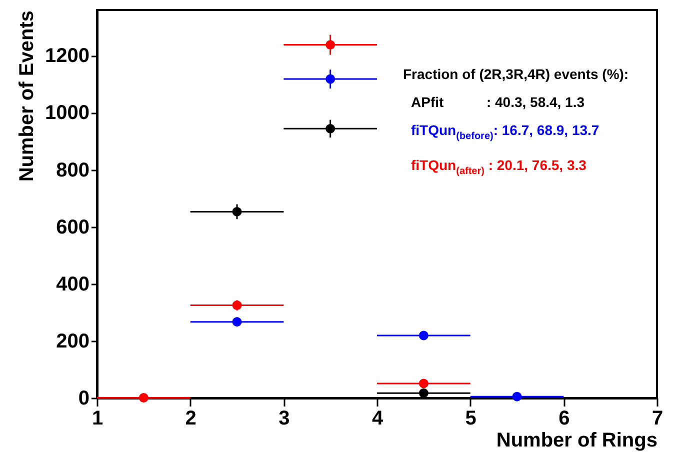 Image resolution: width=675 pixels, height=456 pixels. I want to click on x-tick-label: 6, so click(564, 419).